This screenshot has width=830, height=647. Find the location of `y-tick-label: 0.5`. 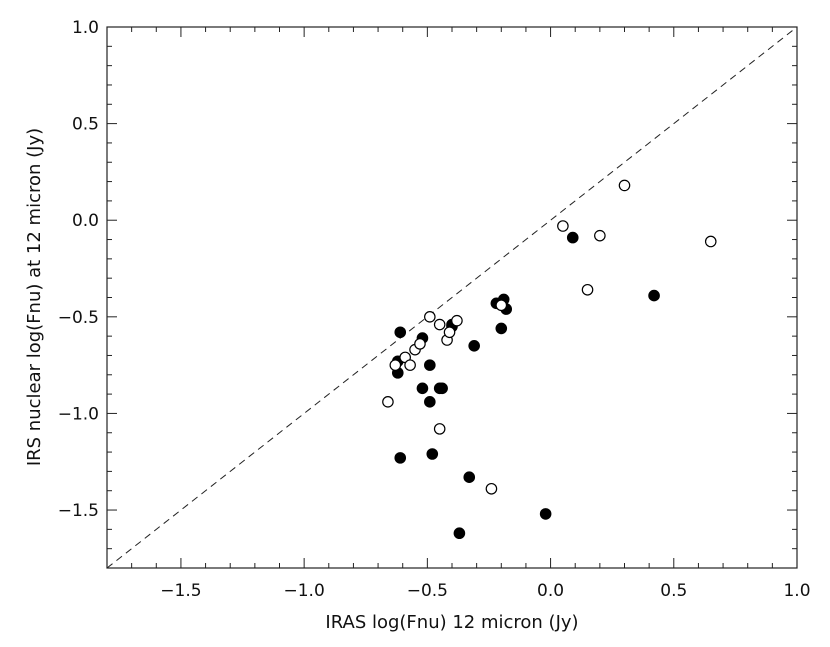

y-tick-label: 0.5 is located at coordinates (85, 125).